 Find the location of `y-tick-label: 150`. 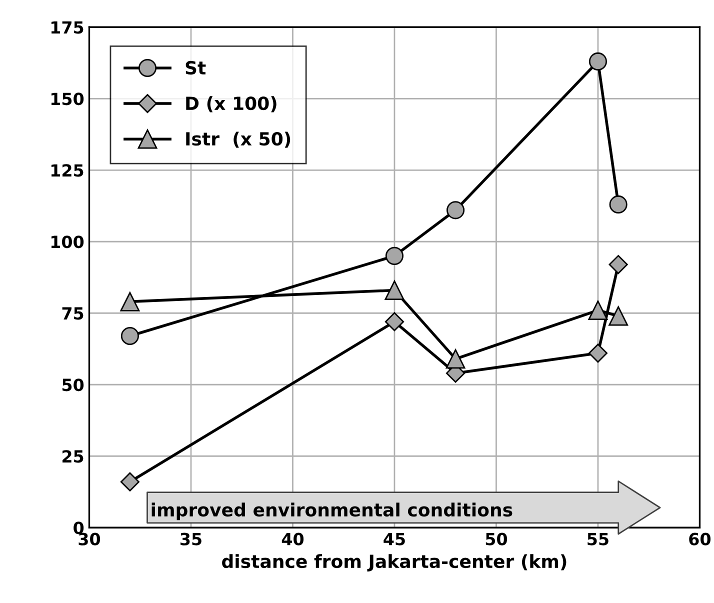

y-tick-label: 150 is located at coordinates (67, 99).